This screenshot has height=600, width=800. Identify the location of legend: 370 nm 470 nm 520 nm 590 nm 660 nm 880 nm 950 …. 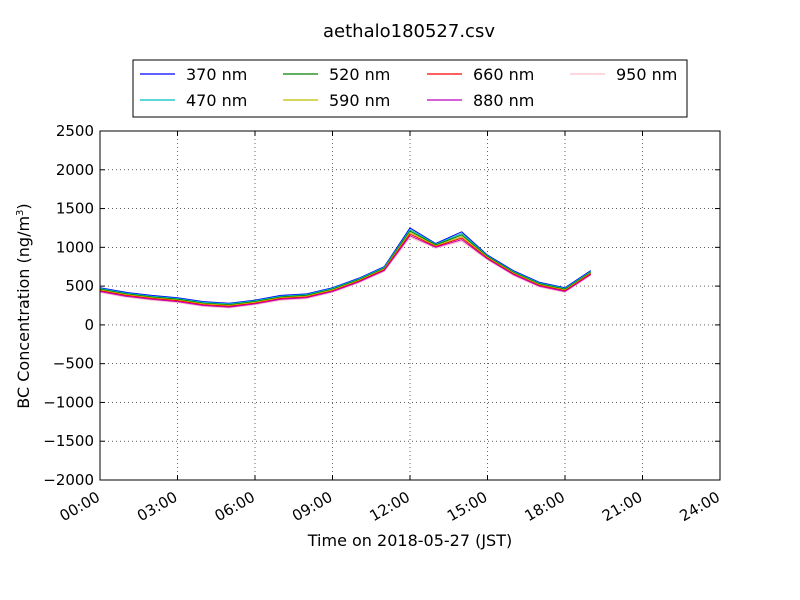
(410, 88).